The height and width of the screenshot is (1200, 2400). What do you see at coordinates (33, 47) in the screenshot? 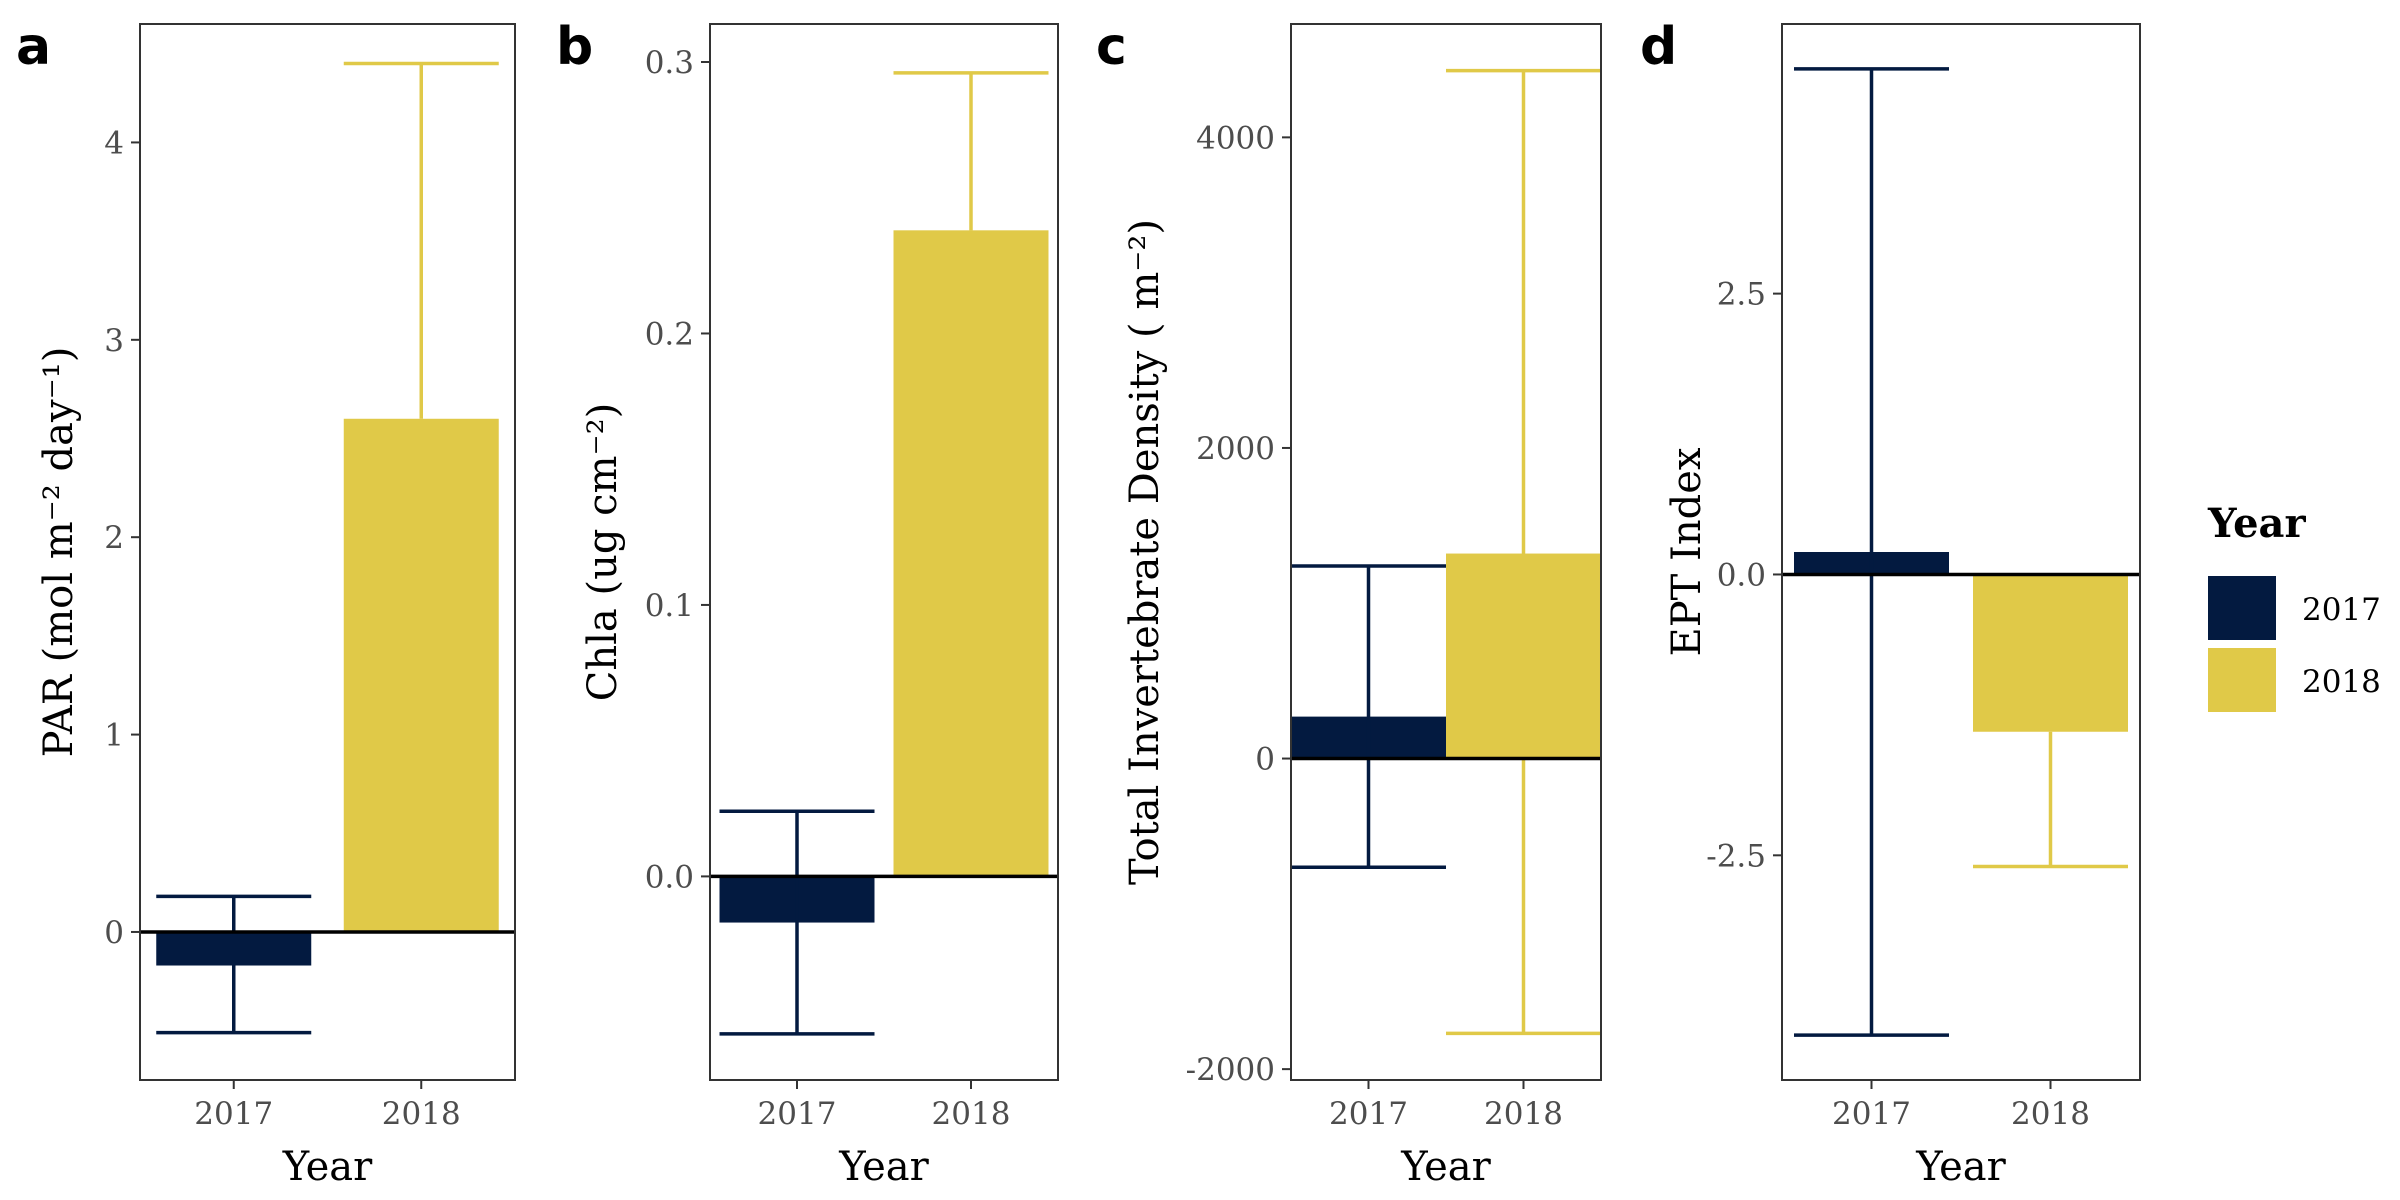
I see `panel-letter-a: a` at bounding box center [33, 47].